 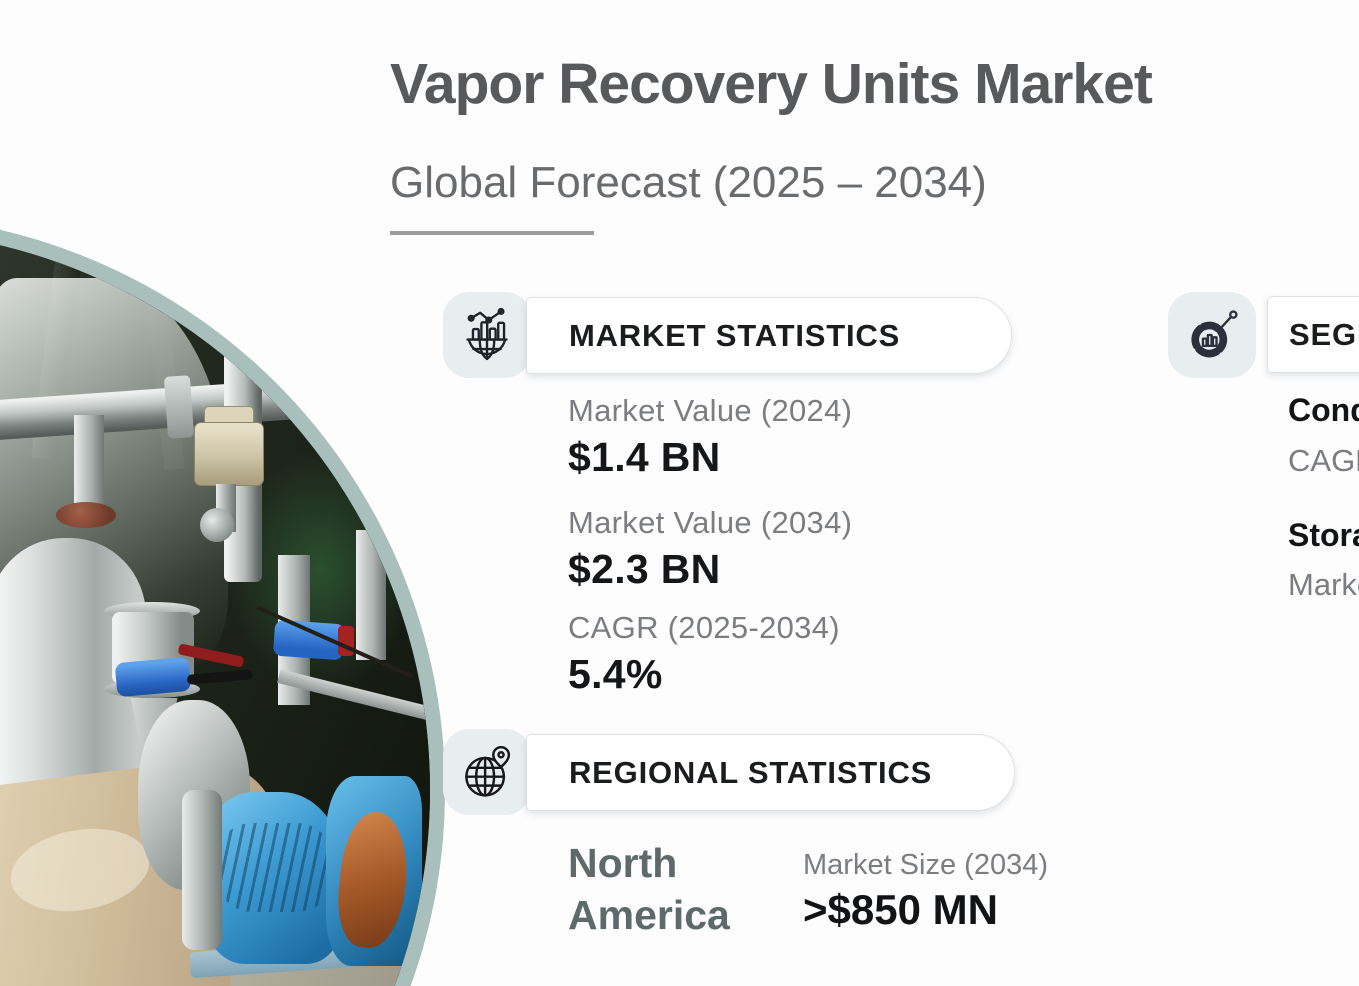 What do you see at coordinates (704, 627) in the screenshot?
I see `cagr-label: CAGR (2025-2034)` at bounding box center [704, 627].